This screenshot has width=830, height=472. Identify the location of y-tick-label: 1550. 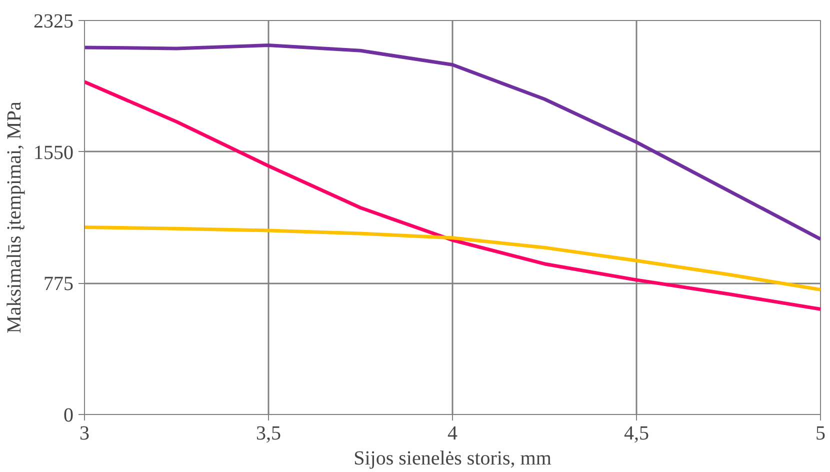
(54, 153).